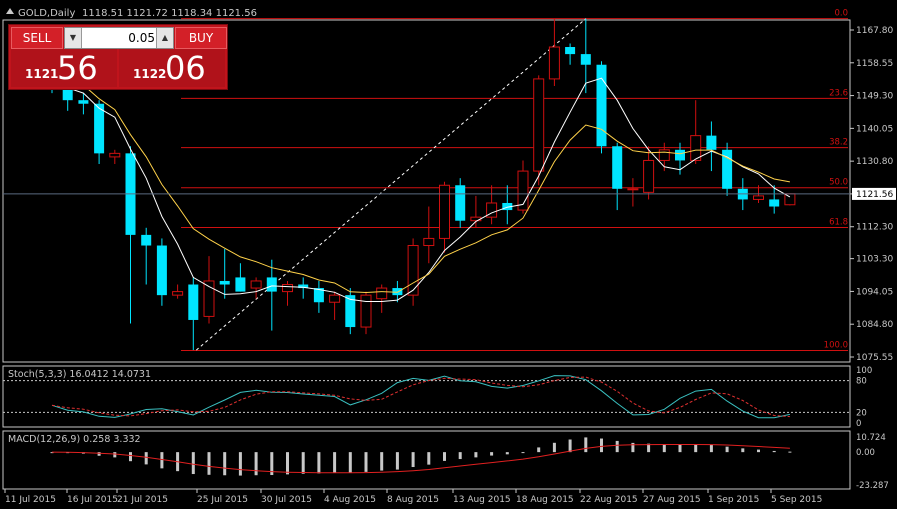  Describe the element at coordinates (79, 374) in the screenshot. I see `stoch-label: Stoch(5,3,3) 16.0412 14.0731` at that location.